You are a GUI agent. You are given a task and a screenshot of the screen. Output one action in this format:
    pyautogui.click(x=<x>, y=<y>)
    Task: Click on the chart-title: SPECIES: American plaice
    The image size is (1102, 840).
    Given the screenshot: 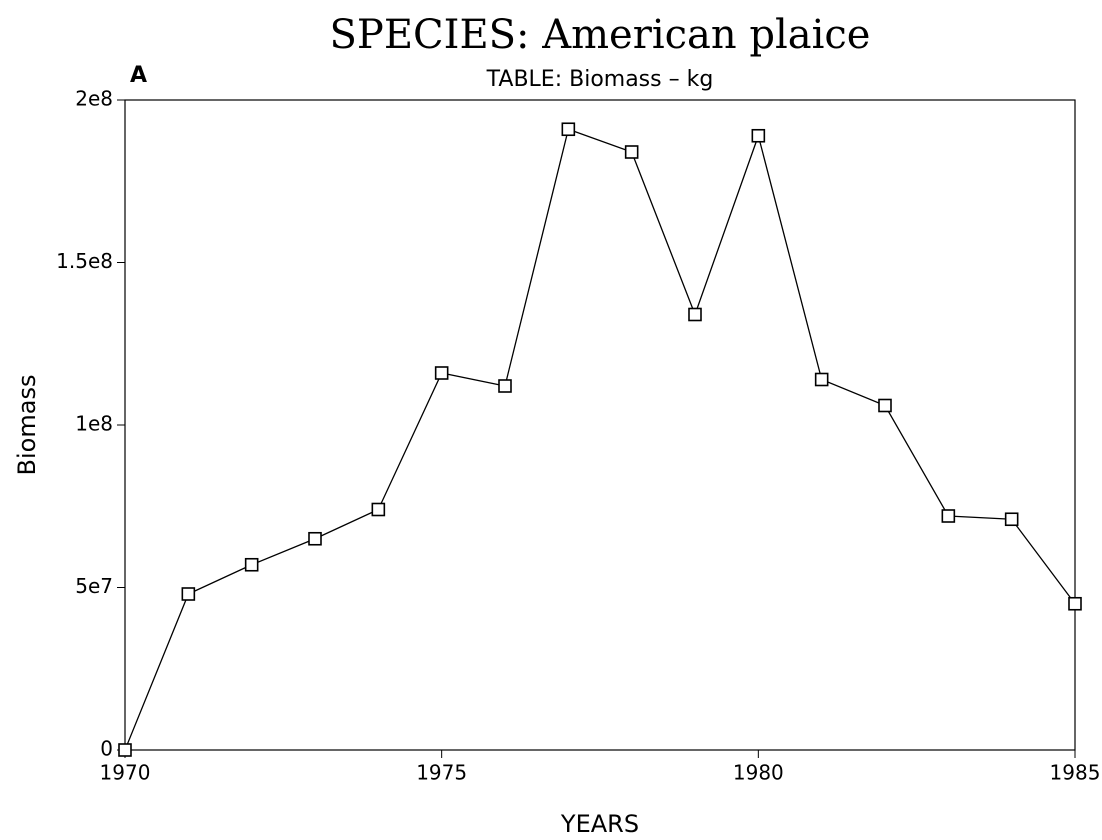 What is the action you would take?
    pyautogui.click(x=600, y=35)
    